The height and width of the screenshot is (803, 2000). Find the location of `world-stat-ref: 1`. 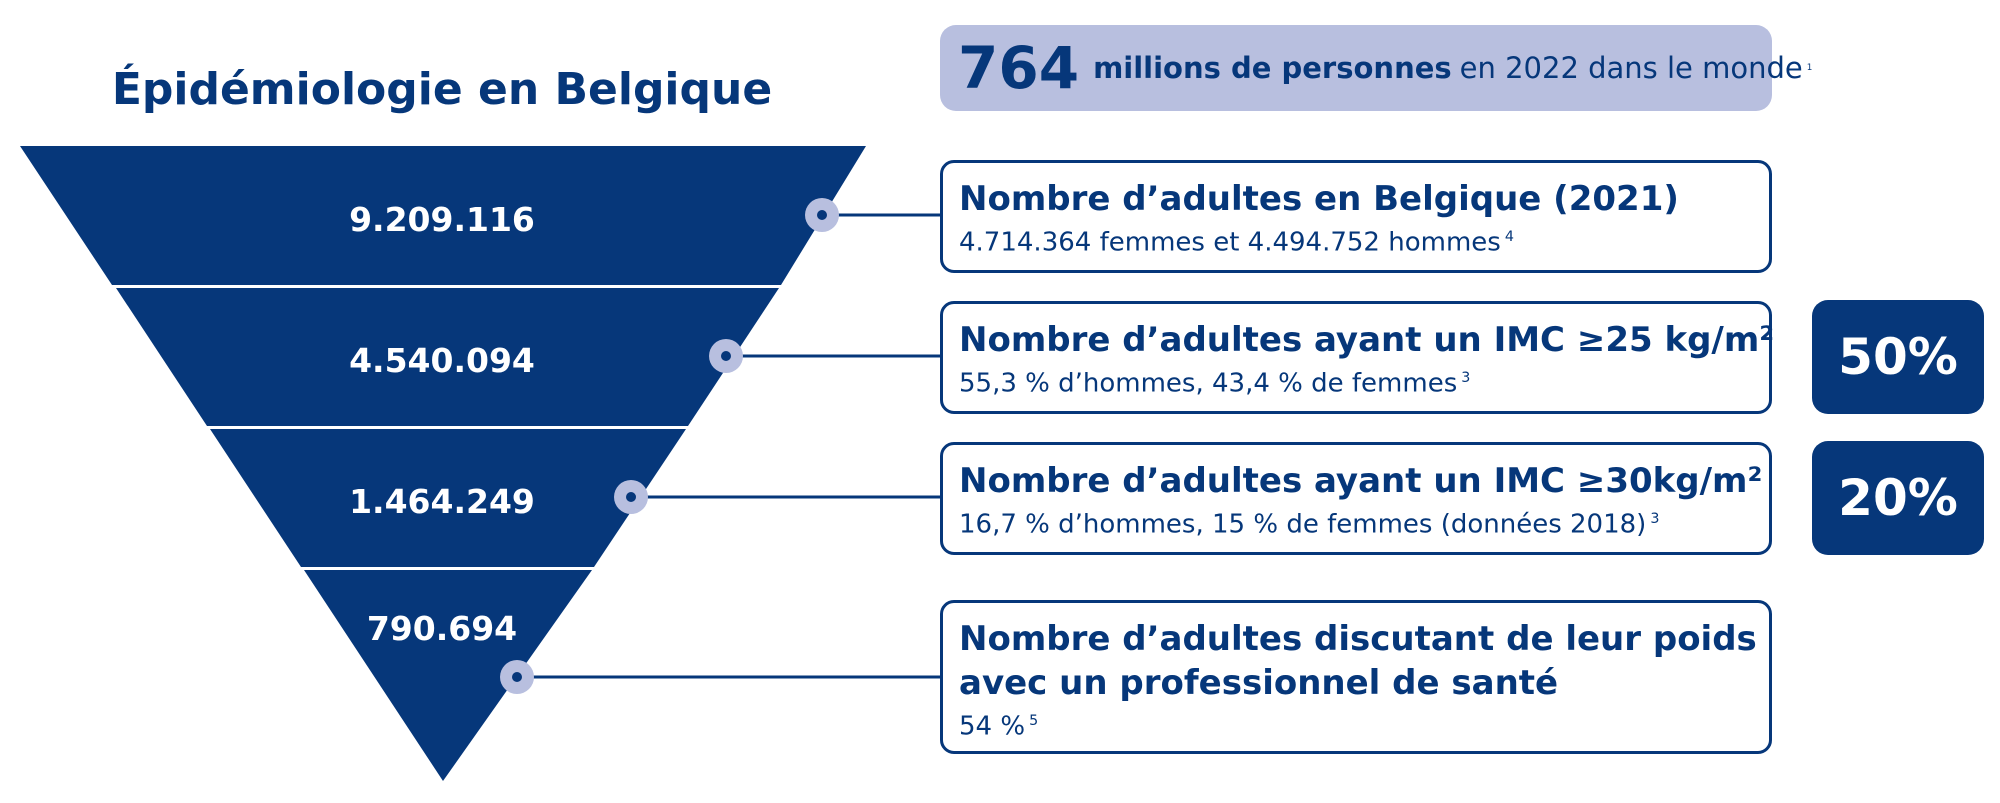

world-stat-ref: 1 is located at coordinates (1809, 68).